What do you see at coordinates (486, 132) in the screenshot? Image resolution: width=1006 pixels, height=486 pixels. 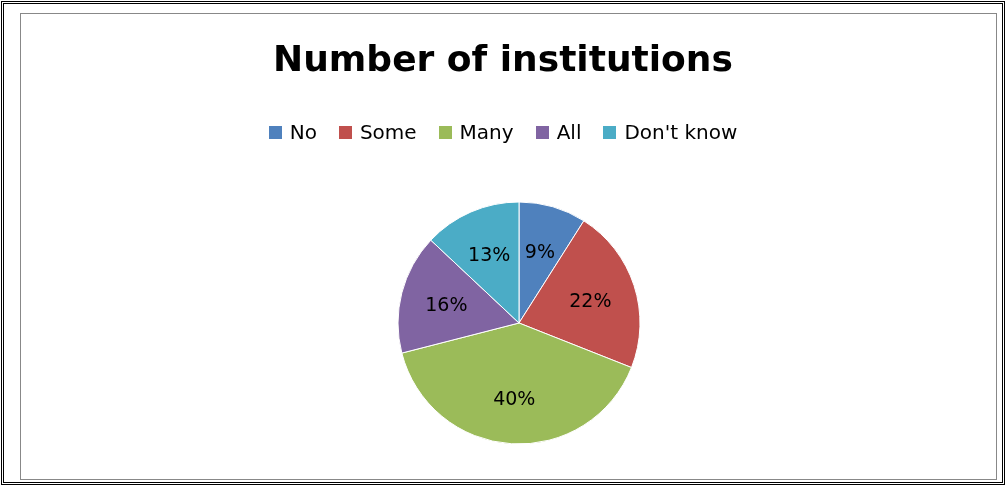 I see `legend-label: Many` at bounding box center [486, 132].